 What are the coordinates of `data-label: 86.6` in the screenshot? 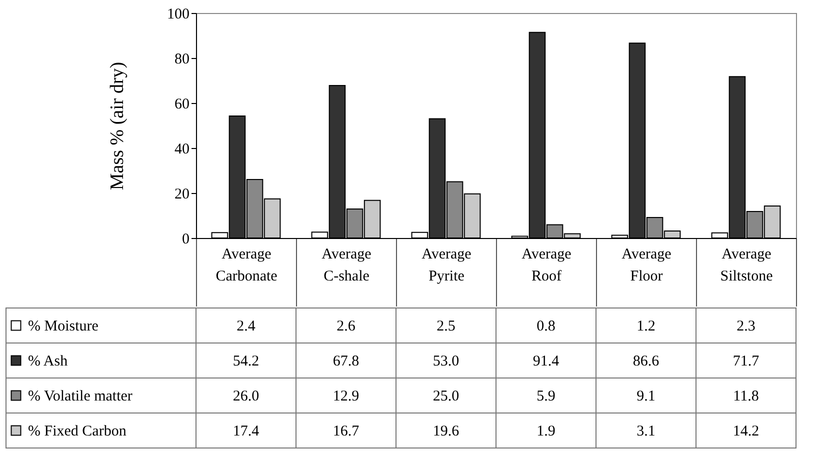 It's located at (646, 362).